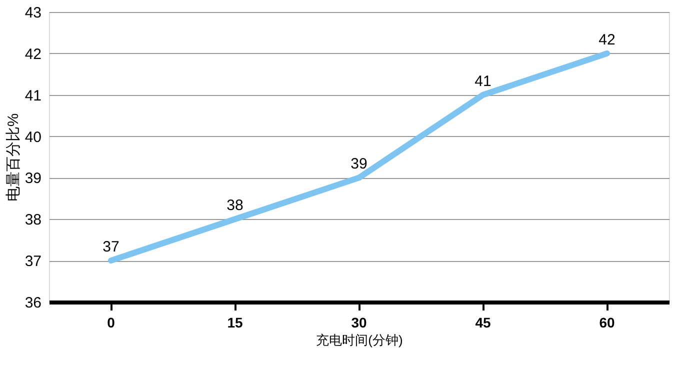 The image size is (700, 386). I want to click on x-tick-label: 15, so click(235, 322).